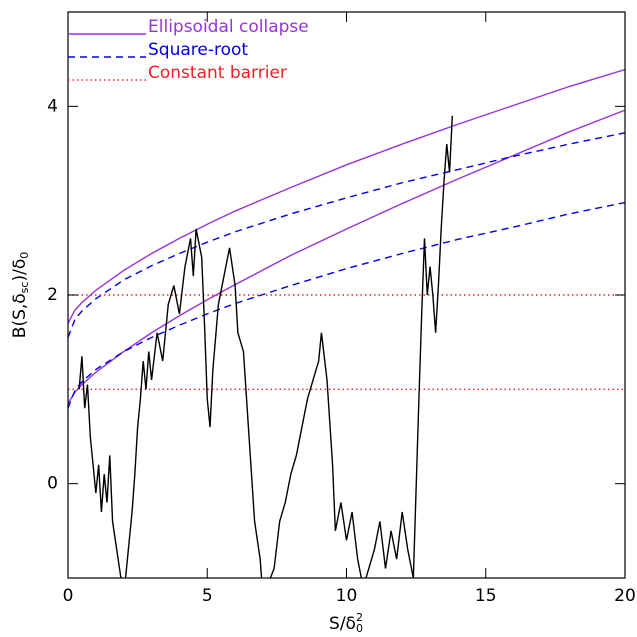 The image size is (637, 637). I want to click on y-axis-label: B(S,δsc)/δ0, so click(20, 295).